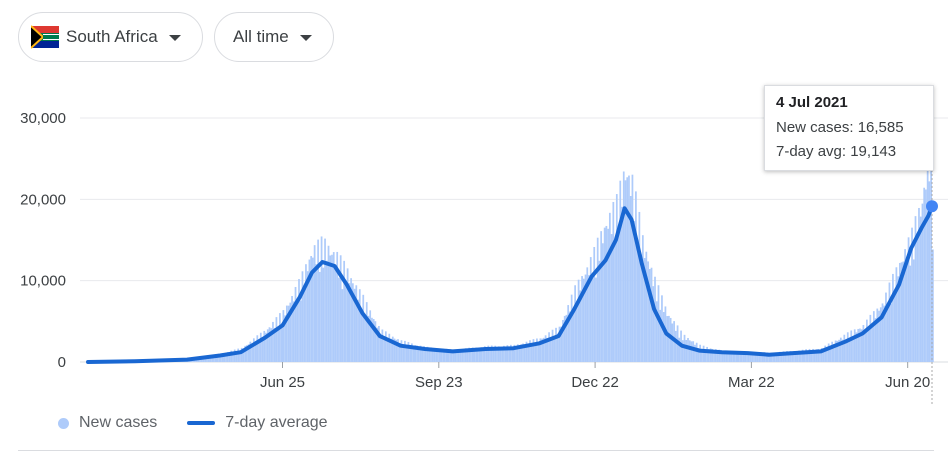 The image size is (948, 454). Describe the element at coordinates (45, 37) in the screenshot. I see `south-africa-flag-icon` at that location.